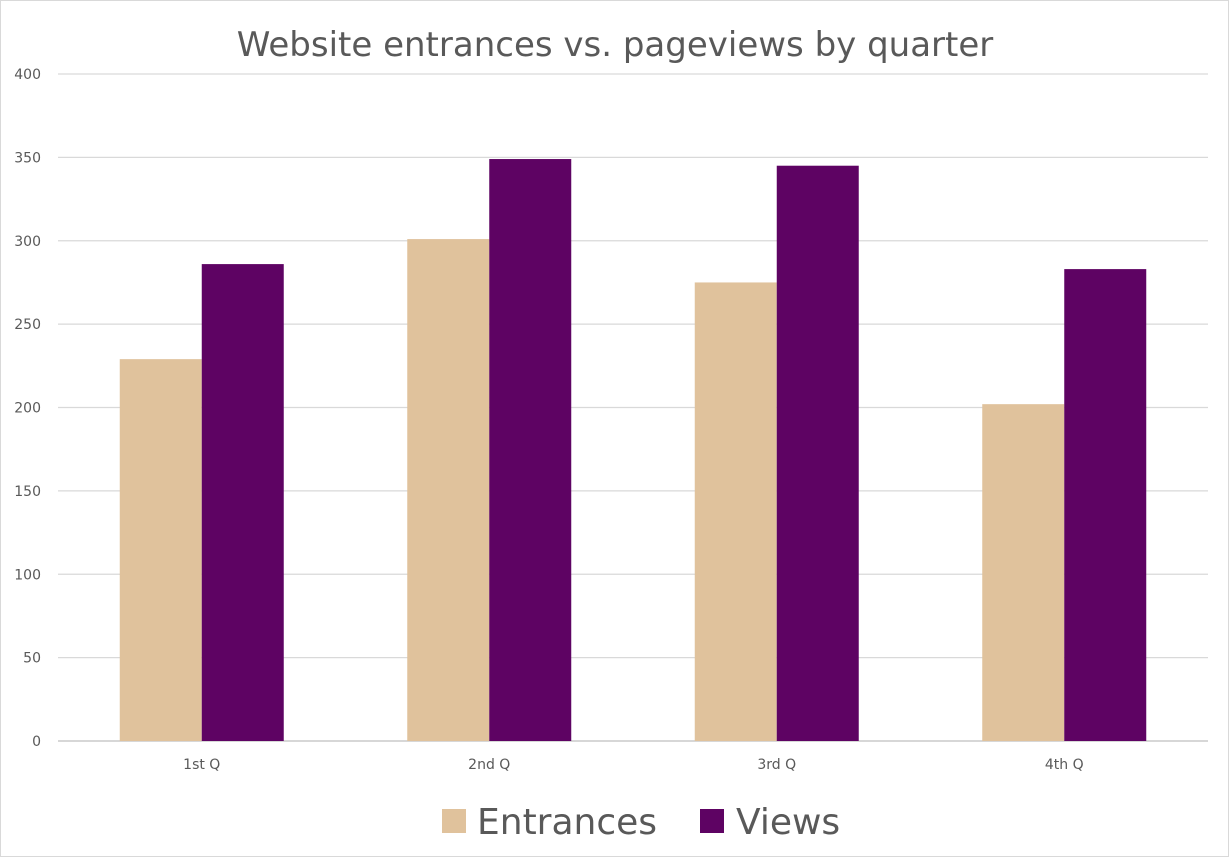  What do you see at coordinates (27, 575) in the screenshot?
I see `y-tick-label: 100` at bounding box center [27, 575].